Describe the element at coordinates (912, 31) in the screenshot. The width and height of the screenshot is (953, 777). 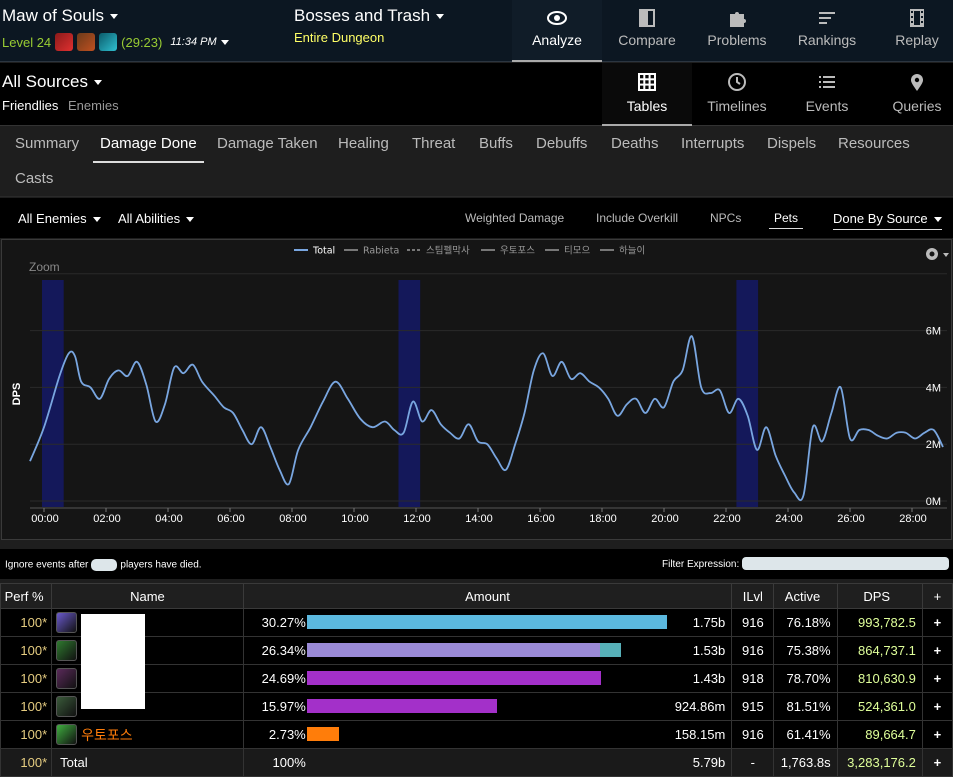
I see `nav-replay: Replay` at that location.